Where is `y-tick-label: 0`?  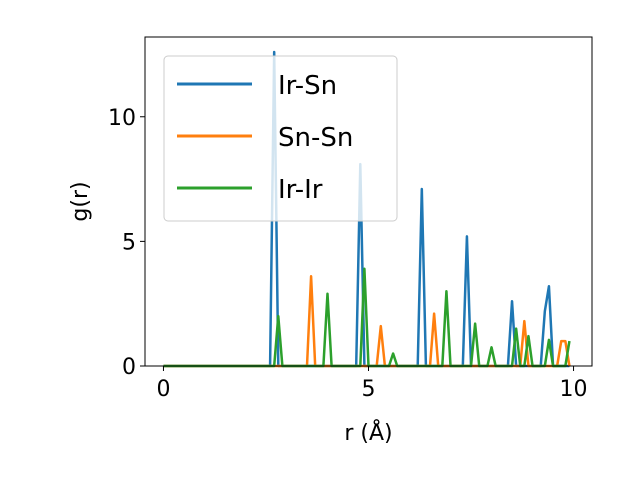
y-tick-label: 0 is located at coordinates (129, 367).